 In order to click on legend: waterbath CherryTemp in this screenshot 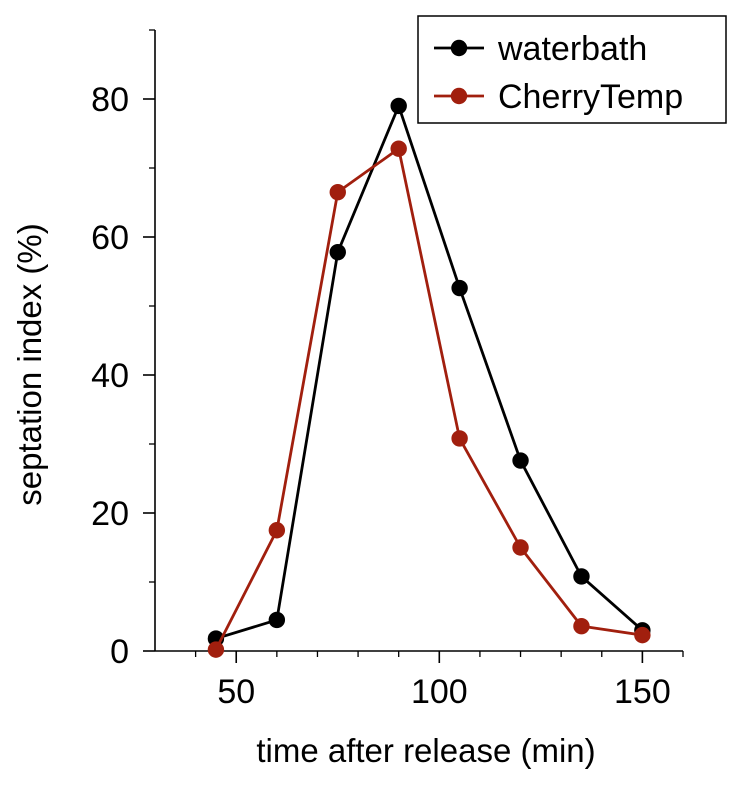, I will do `click(572, 69)`.